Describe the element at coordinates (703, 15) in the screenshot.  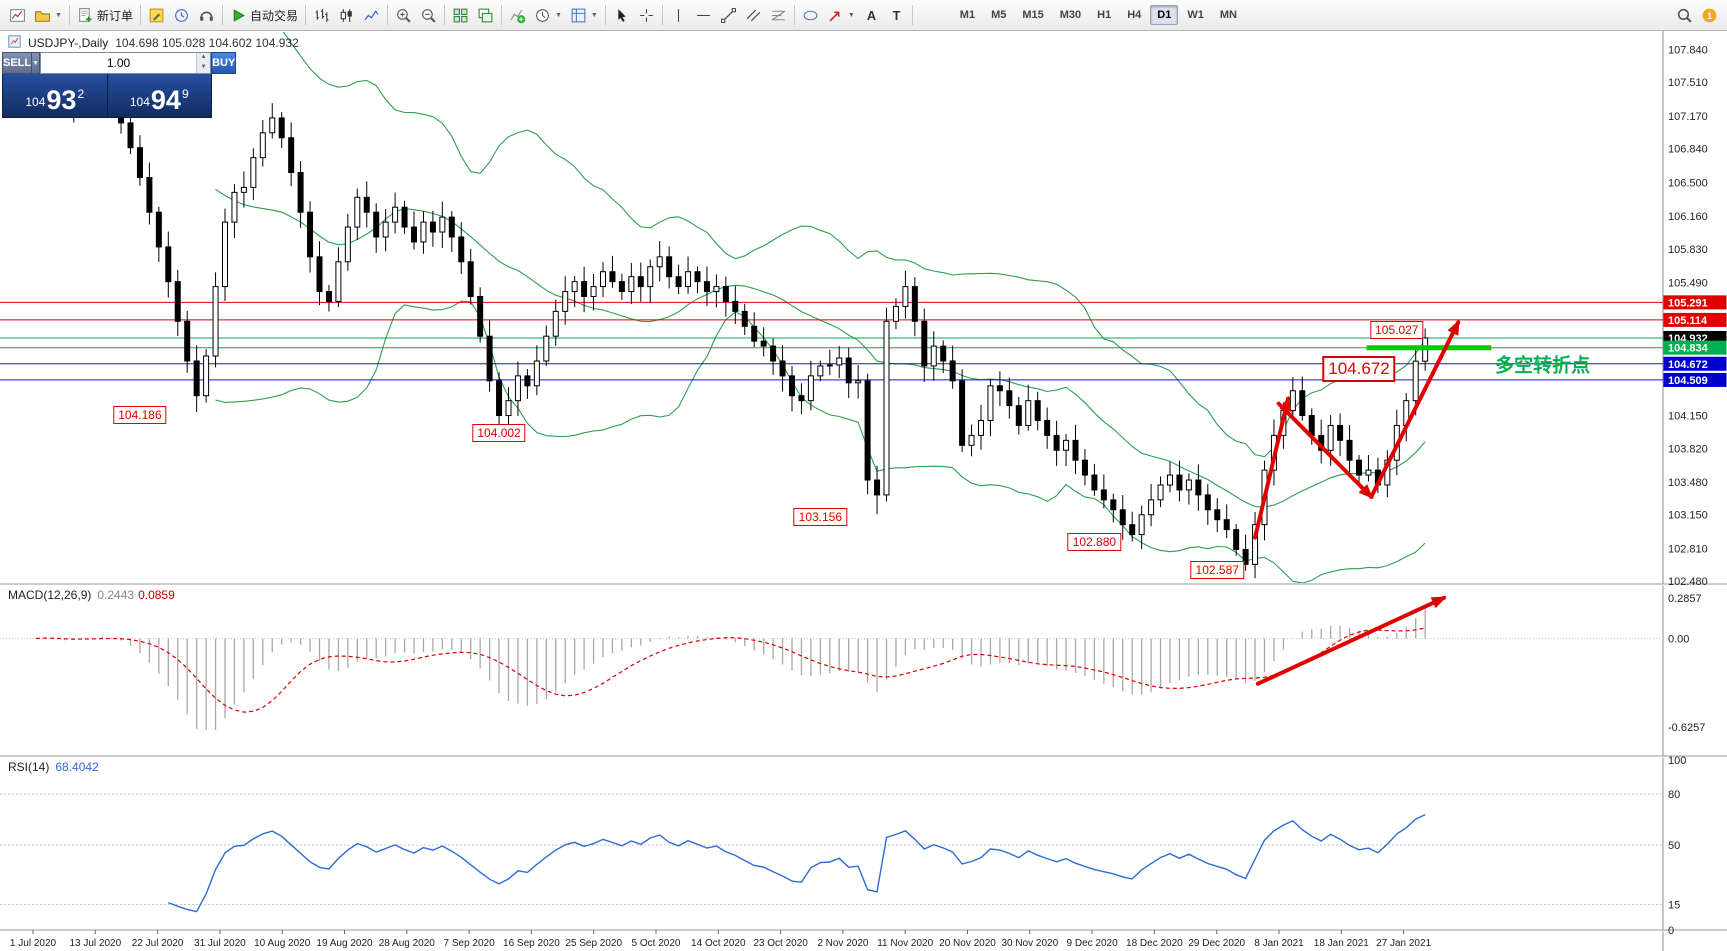
I see `horizontal-line-icon` at that location.